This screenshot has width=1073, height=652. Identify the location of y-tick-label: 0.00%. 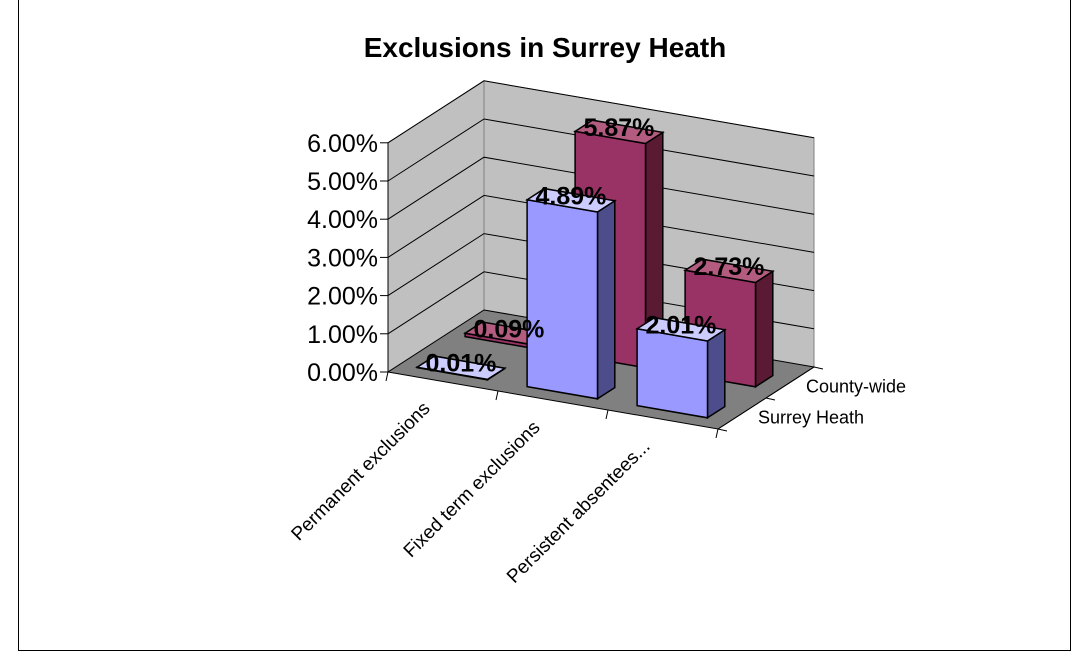
(342, 373).